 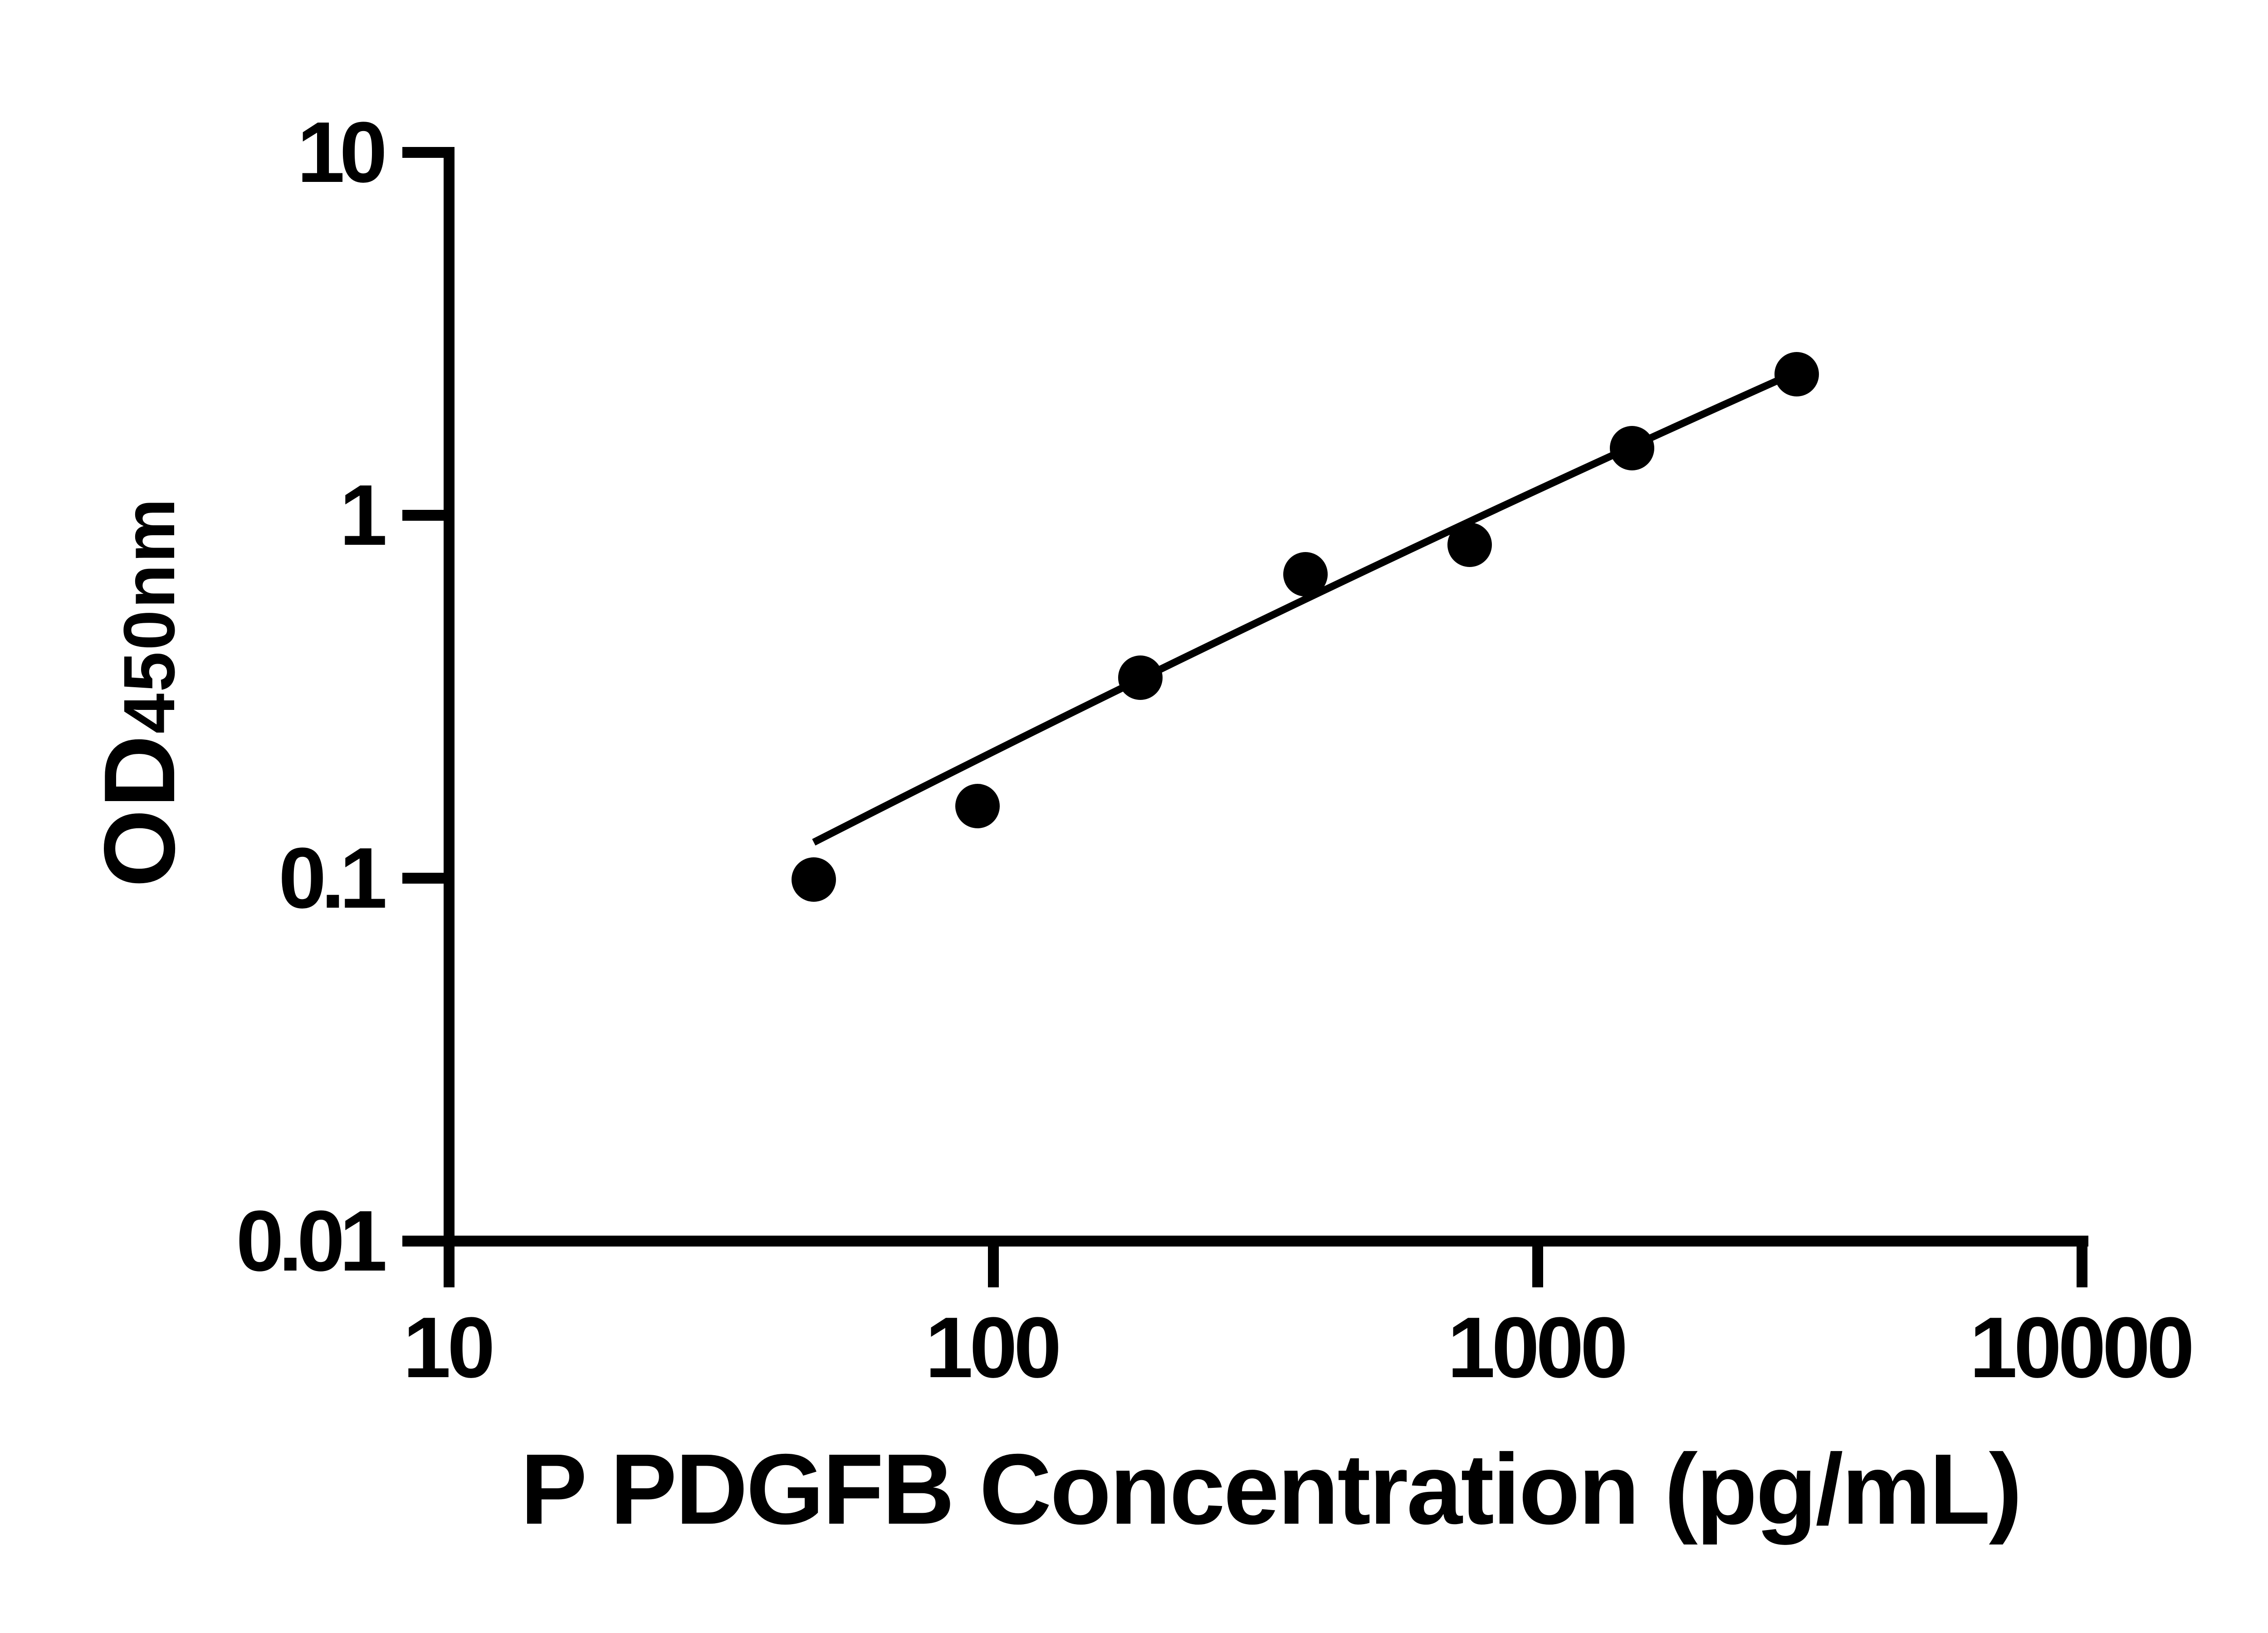 What do you see at coordinates (1536, 1348) in the screenshot?
I see `svg-text: 1000` at bounding box center [1536, 1348].